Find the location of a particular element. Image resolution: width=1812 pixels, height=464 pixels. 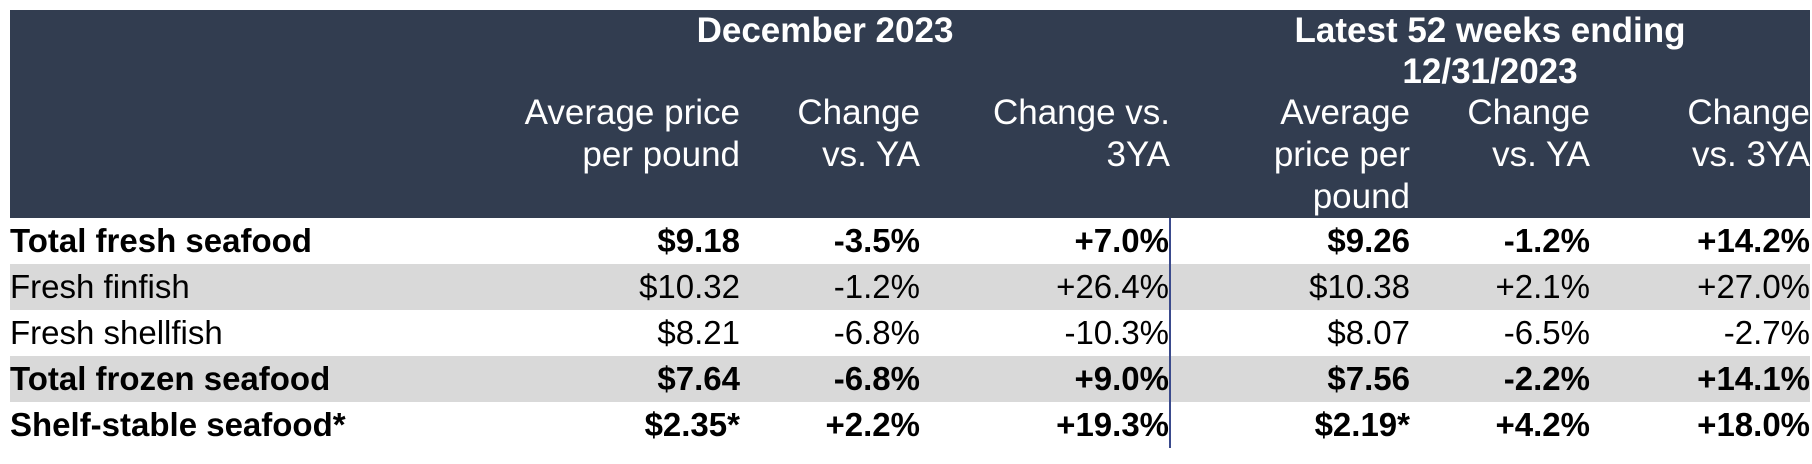

column-header-6: Change vs. 3YA is located at coordinates (1700, 155).